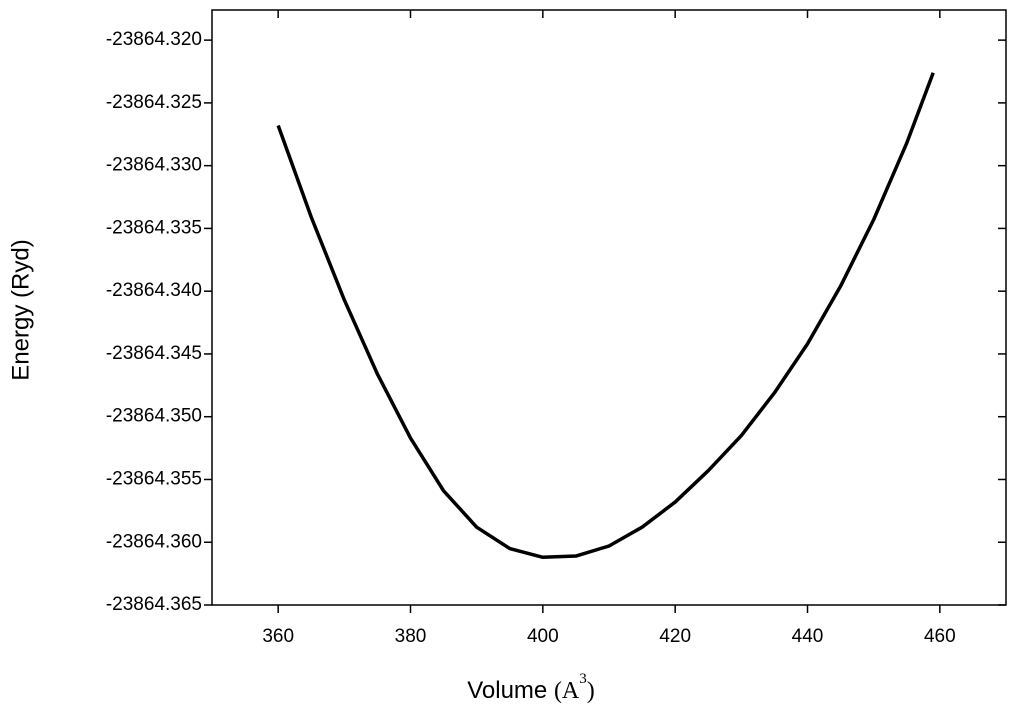 The width and height of the screenshot is (1018, 715). I want to click on y-tick-label: -23864.335, so click(154, 227).